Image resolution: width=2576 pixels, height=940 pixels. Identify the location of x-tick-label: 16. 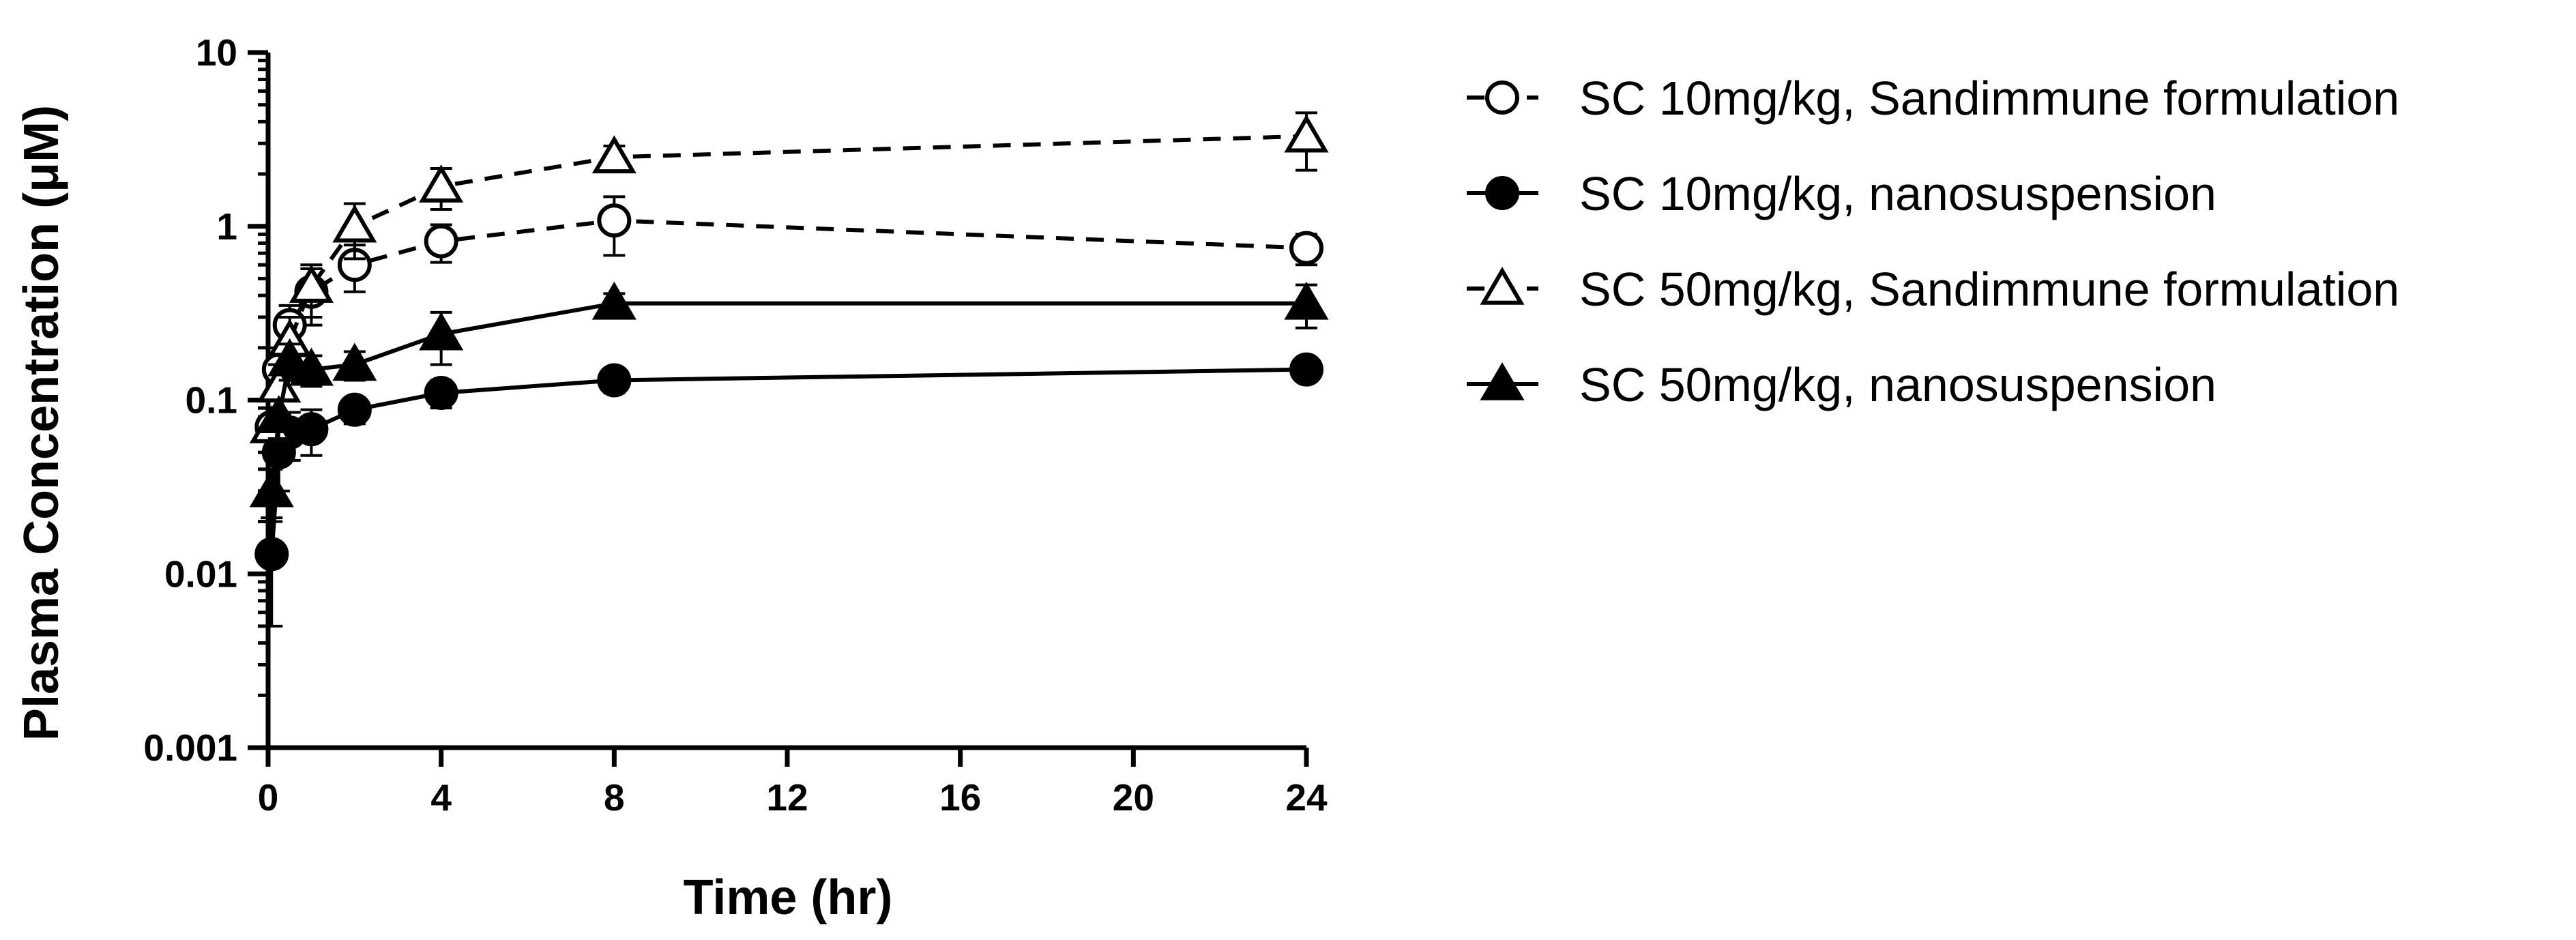
(960, 797).